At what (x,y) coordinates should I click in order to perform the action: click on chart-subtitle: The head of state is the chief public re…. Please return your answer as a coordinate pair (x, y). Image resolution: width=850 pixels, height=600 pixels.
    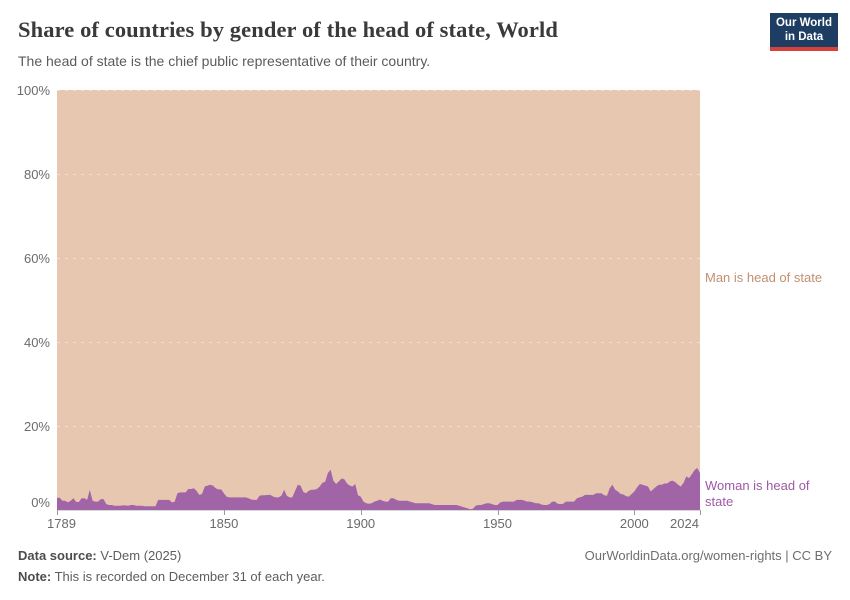
    Looking at the image, I should click on (224, 61).